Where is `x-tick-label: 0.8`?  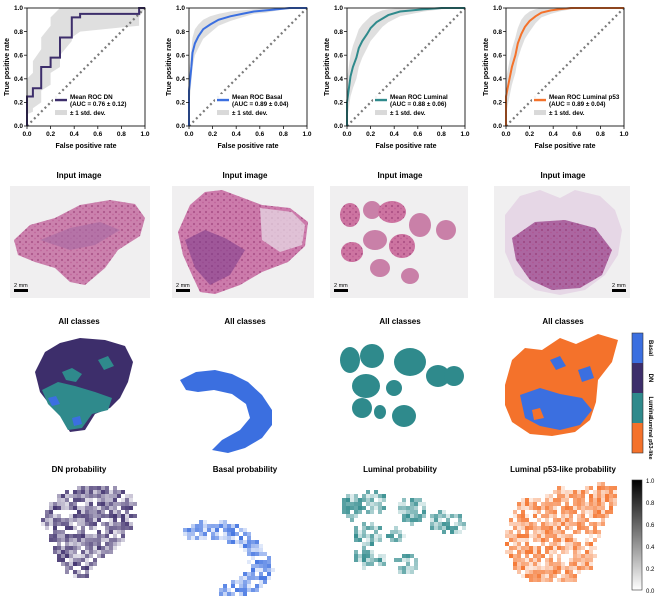
x-tick-label: 0.8 is located at coordinates (600, 134).